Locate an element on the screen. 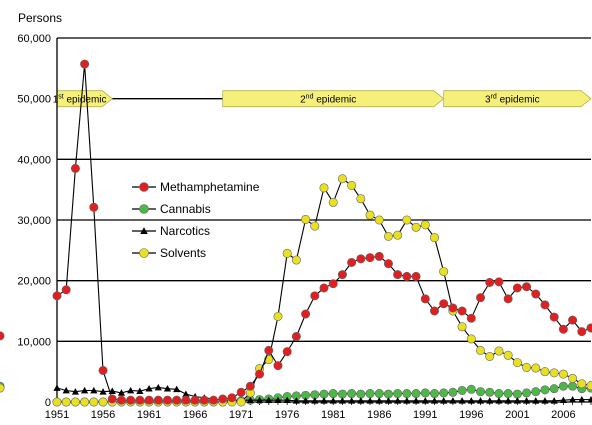 This screenshot has width=592, height=425. y-axis-label: Persons is located at coordinates (40, 18).